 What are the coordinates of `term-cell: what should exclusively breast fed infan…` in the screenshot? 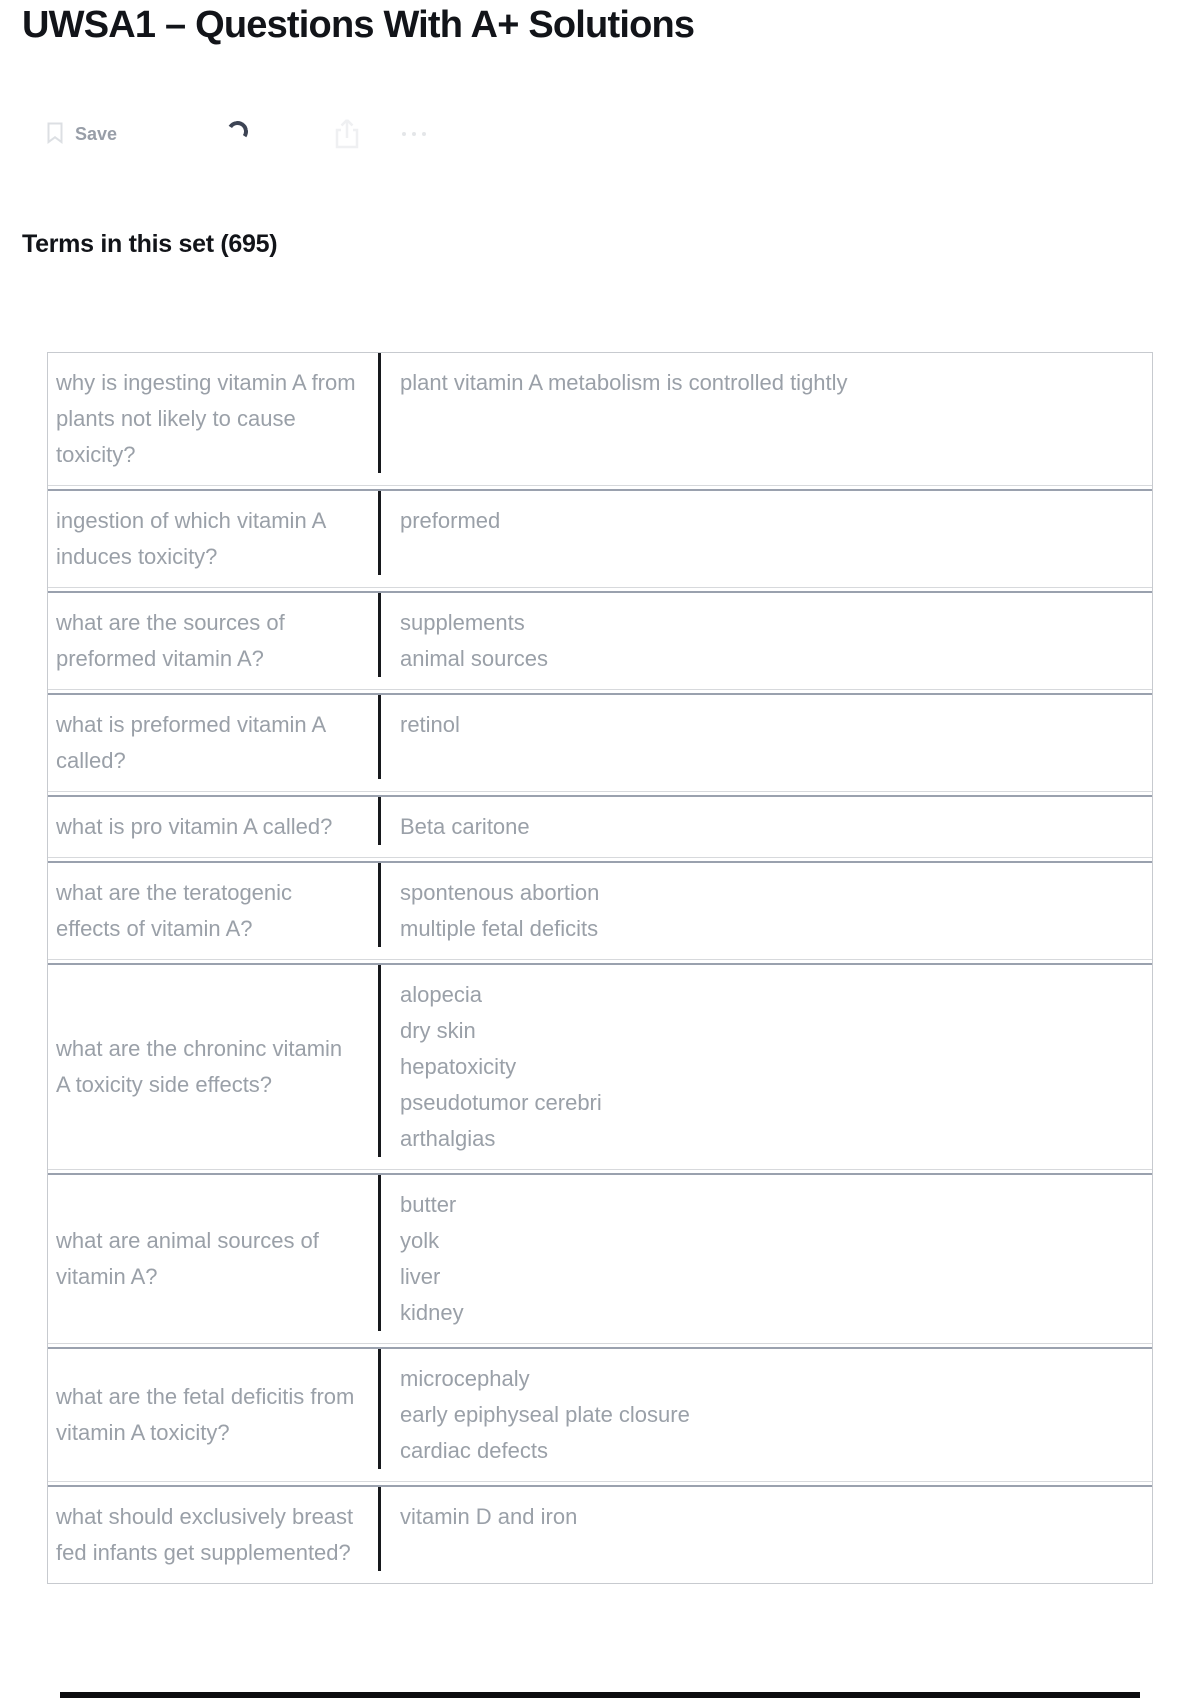 It's located at (213, 1535).